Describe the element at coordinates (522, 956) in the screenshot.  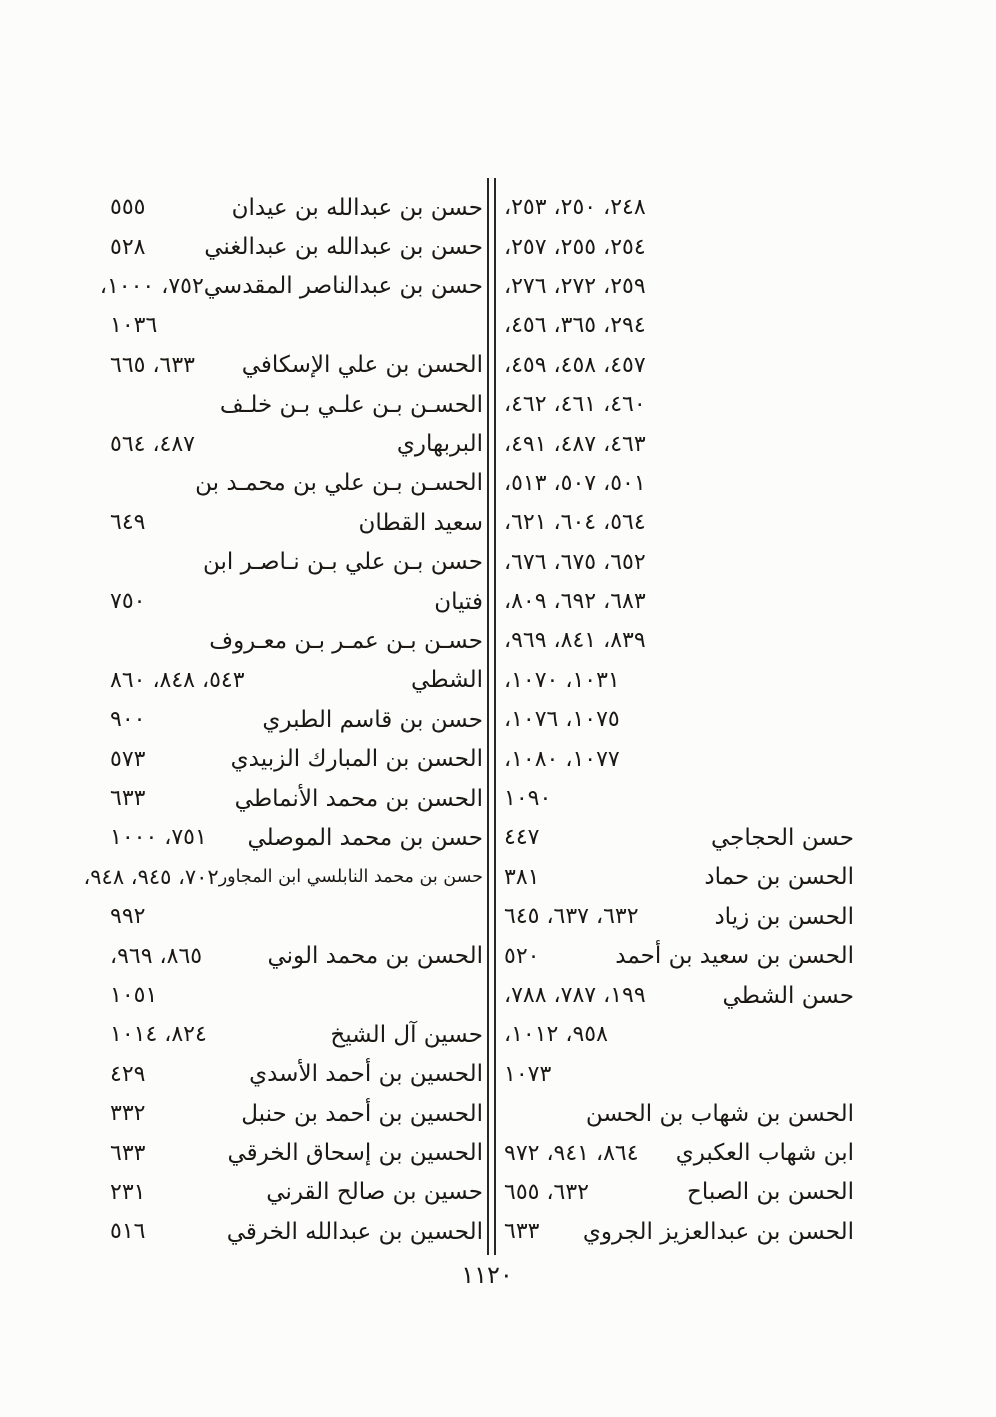
I see `entry-pages: ٥٢٠` at that location.